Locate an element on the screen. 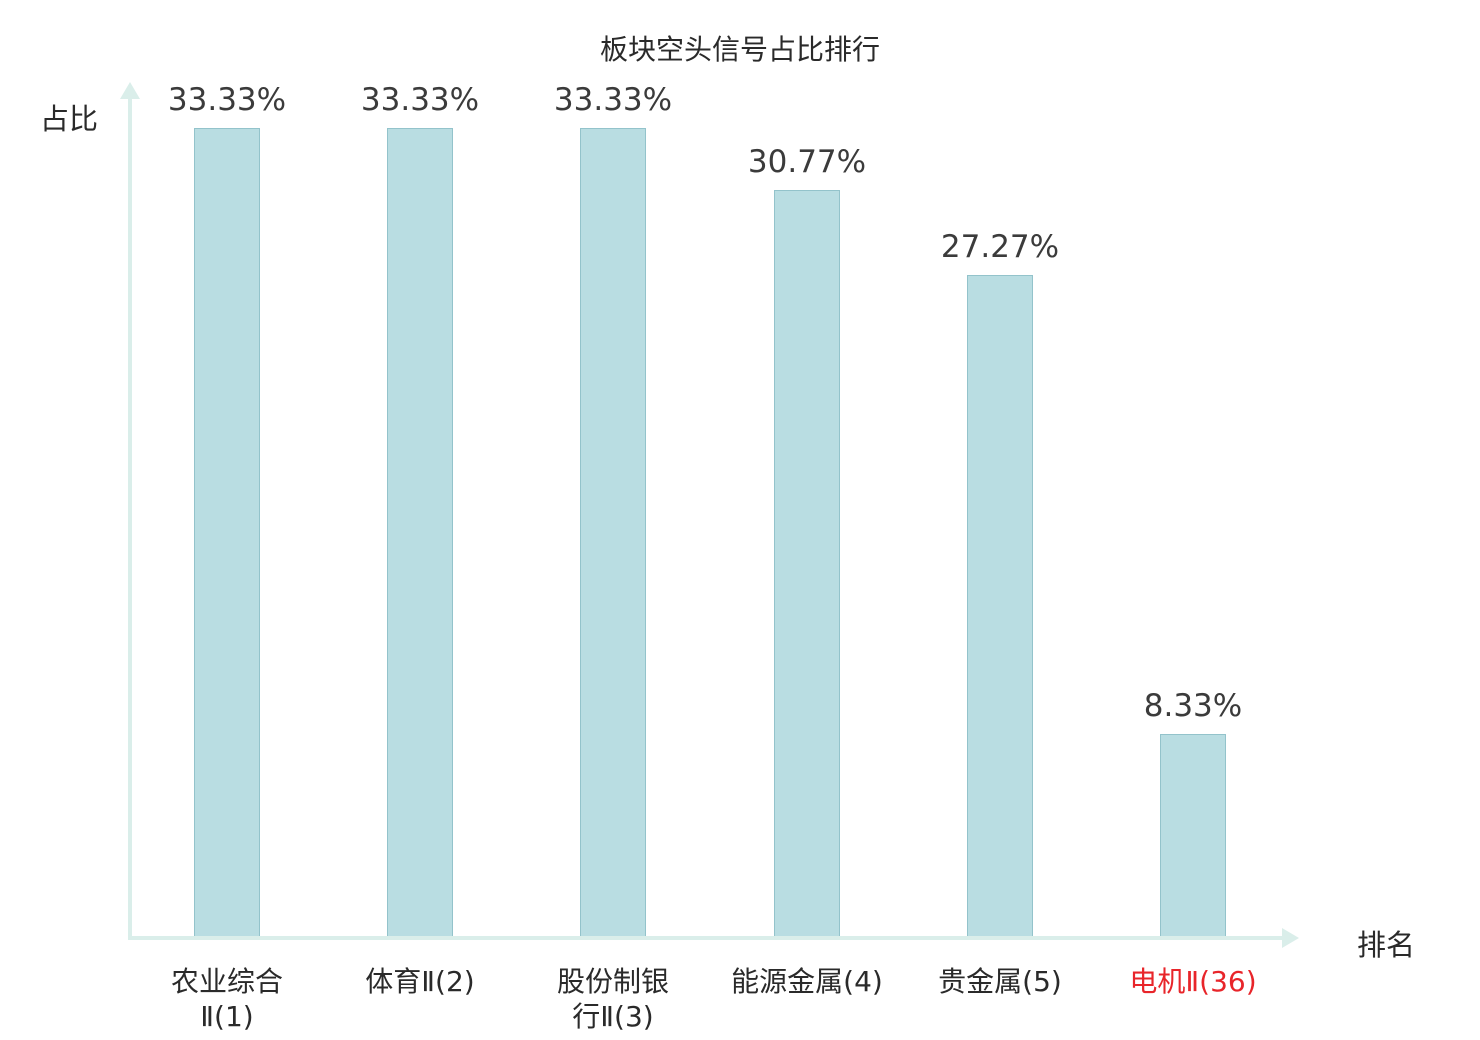  bar-value-label: 8.33% is located at coordinates (1193, 706).